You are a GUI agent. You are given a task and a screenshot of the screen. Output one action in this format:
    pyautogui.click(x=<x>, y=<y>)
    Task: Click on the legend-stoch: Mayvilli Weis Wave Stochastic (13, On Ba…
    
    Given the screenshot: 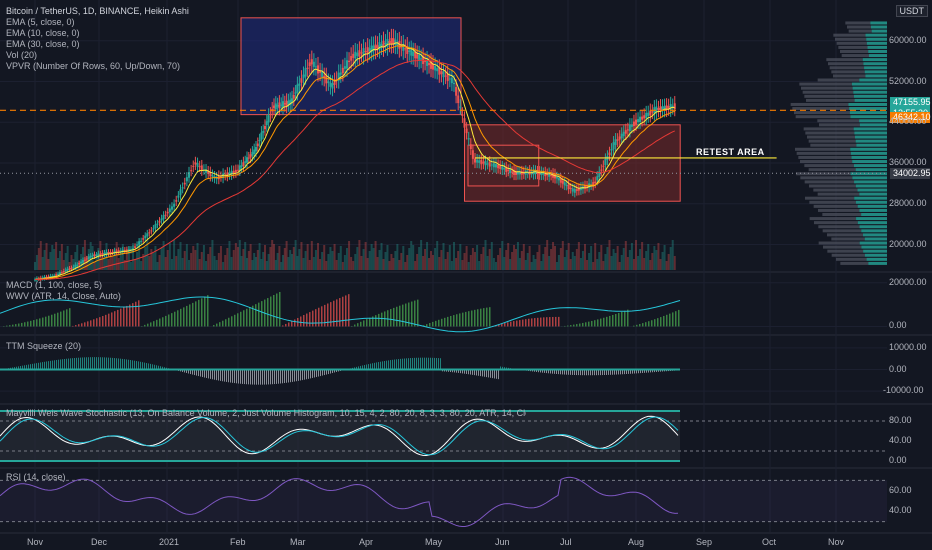 What is the action you would take?
    pyautogui.click(x=266, y=413)
    